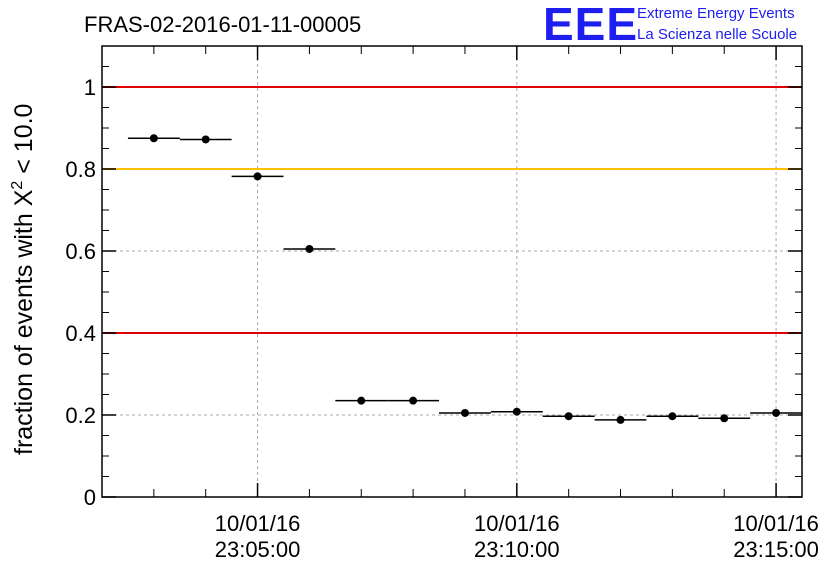 The width and height of the screenshot is (836, 572). What do you see at coordinates (24, 322) in the screenshot?
I see `y-axis-title-main: fraction of events with X` at bounding box center [24, 322].